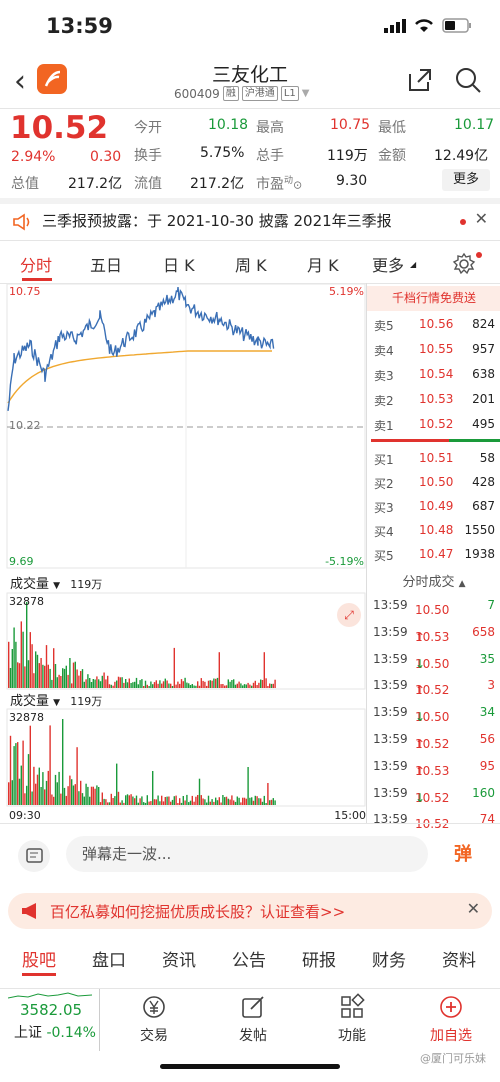  Describe the element at coordinates (466, 180) in the screenshot. I see `more-button: 更多` at that location.